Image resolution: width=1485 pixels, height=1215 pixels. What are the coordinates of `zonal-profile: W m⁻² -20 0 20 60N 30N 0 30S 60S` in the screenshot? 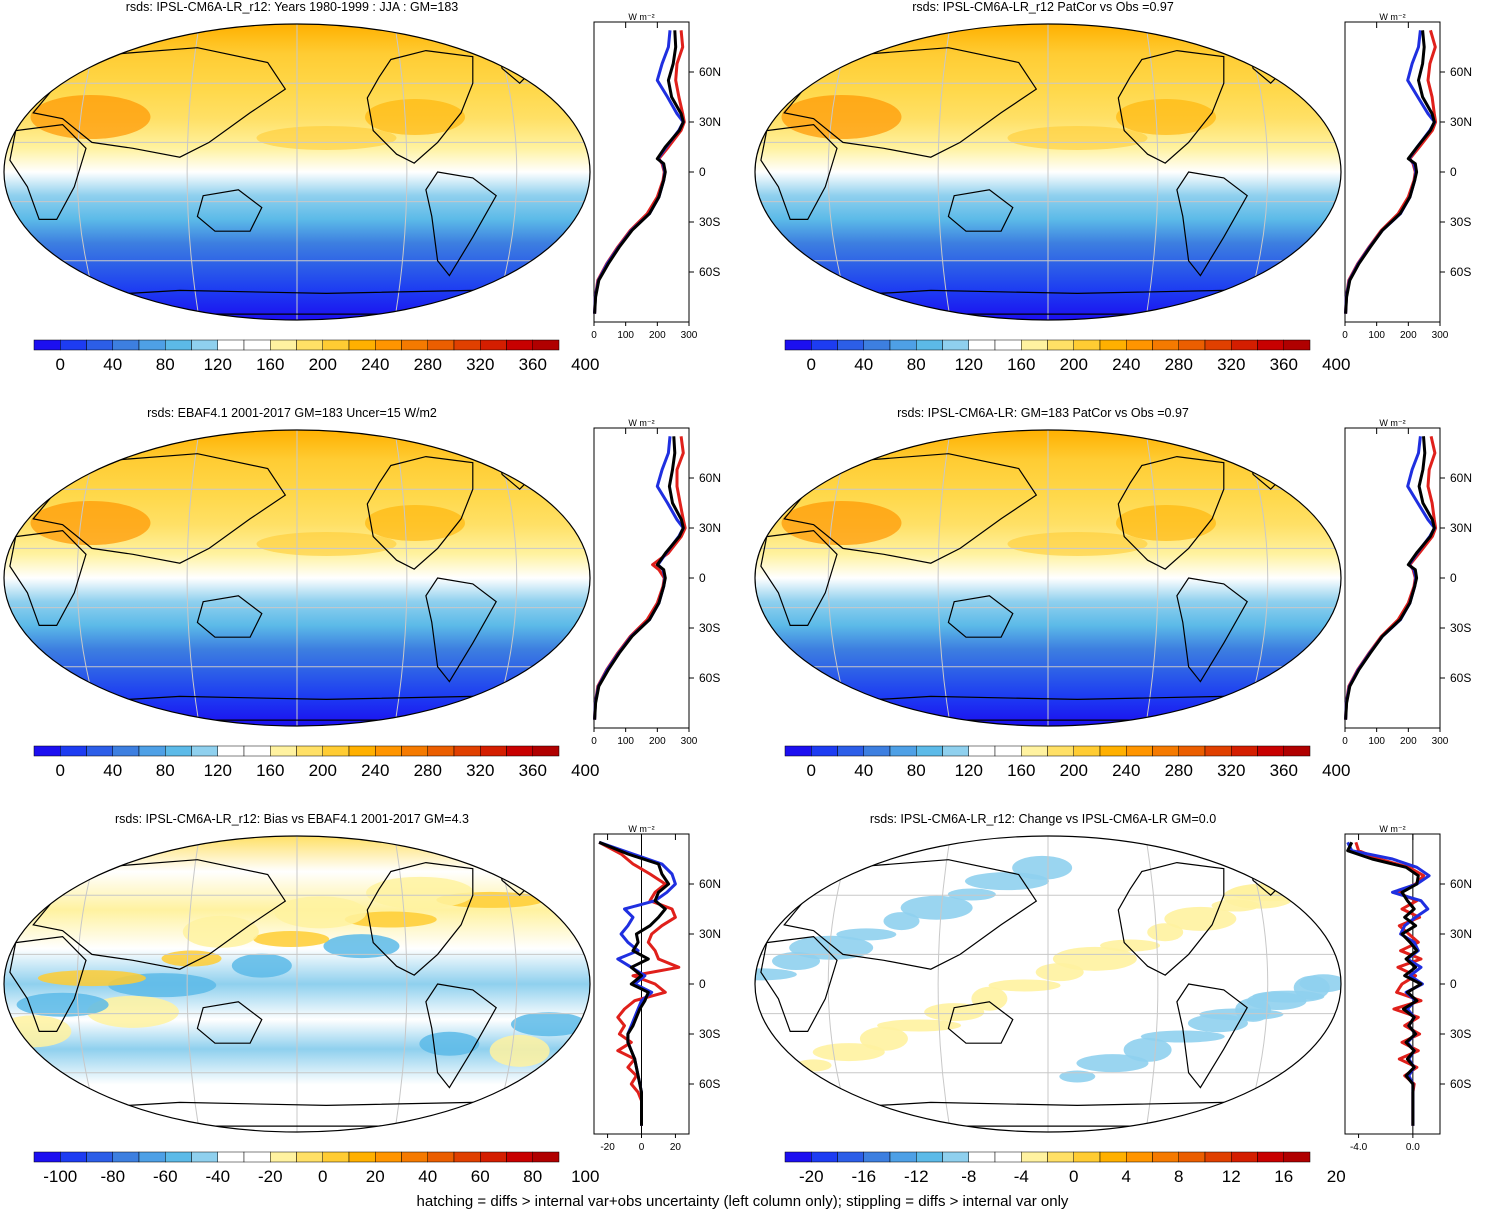 It's located at (657, 988).